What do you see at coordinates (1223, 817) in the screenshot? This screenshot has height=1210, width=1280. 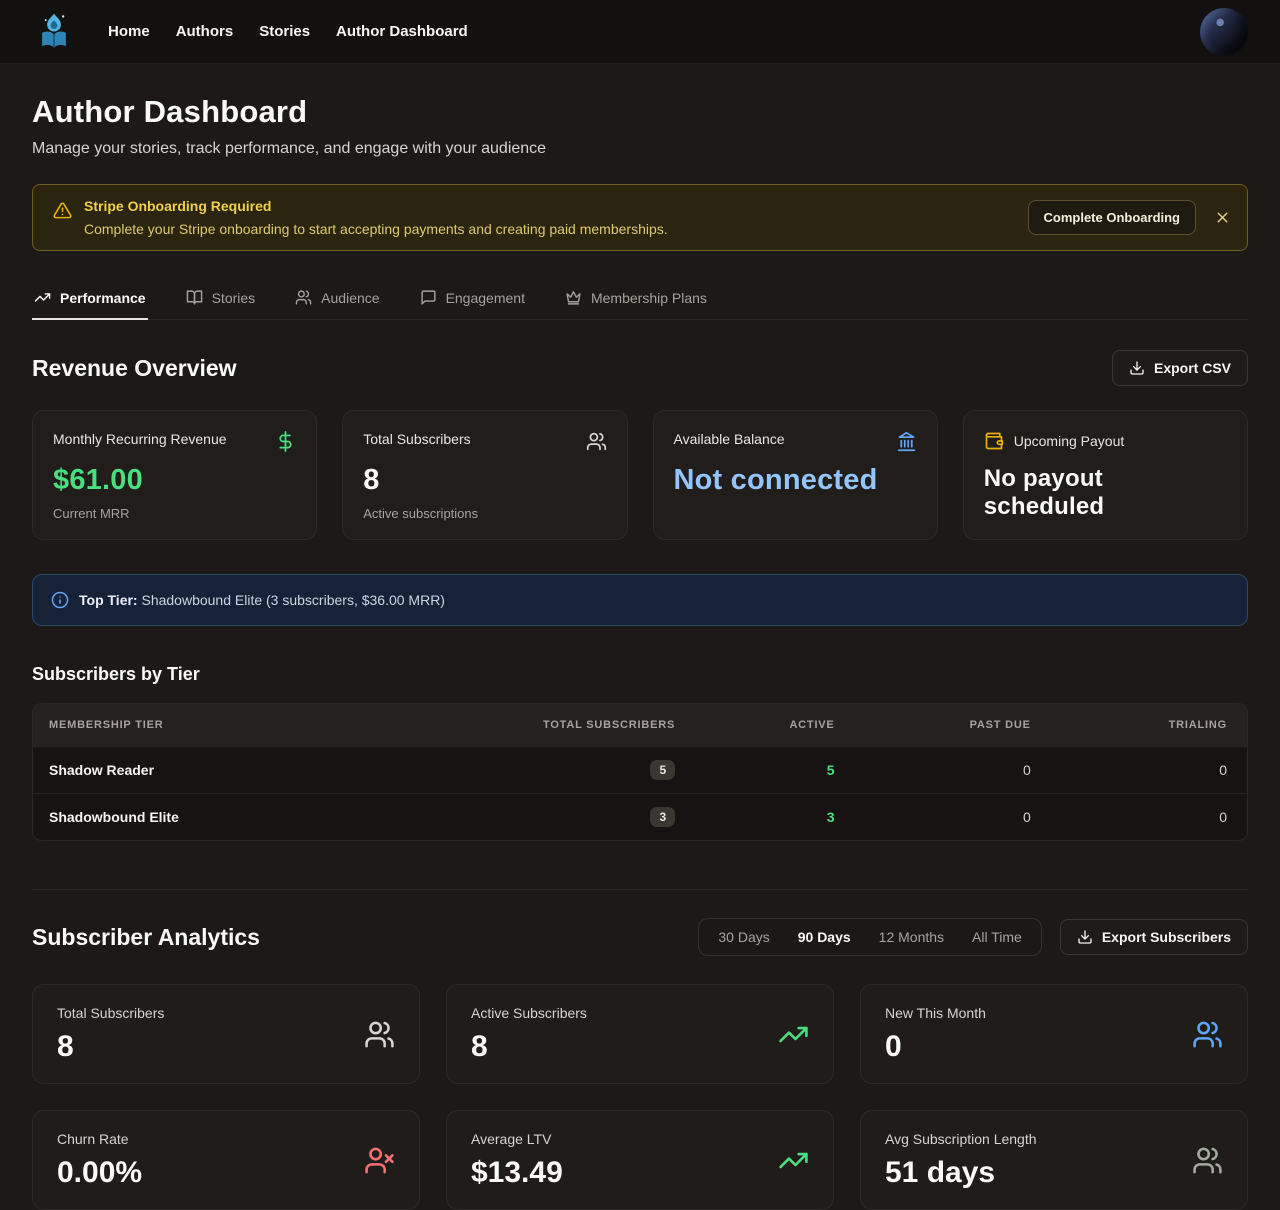 I see `trialing-count: 0` at bounding box center [1223, 817].